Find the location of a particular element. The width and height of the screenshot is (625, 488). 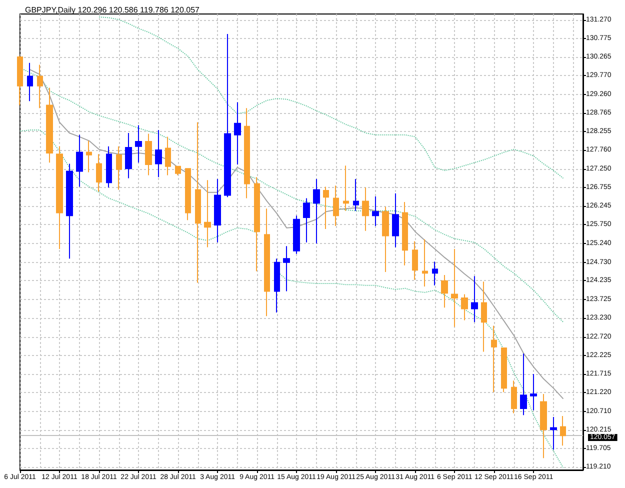

chart-title: GBPJPY,Daily 120.296 120.586 119.786 120.057 is located at coordinates (112, 10).